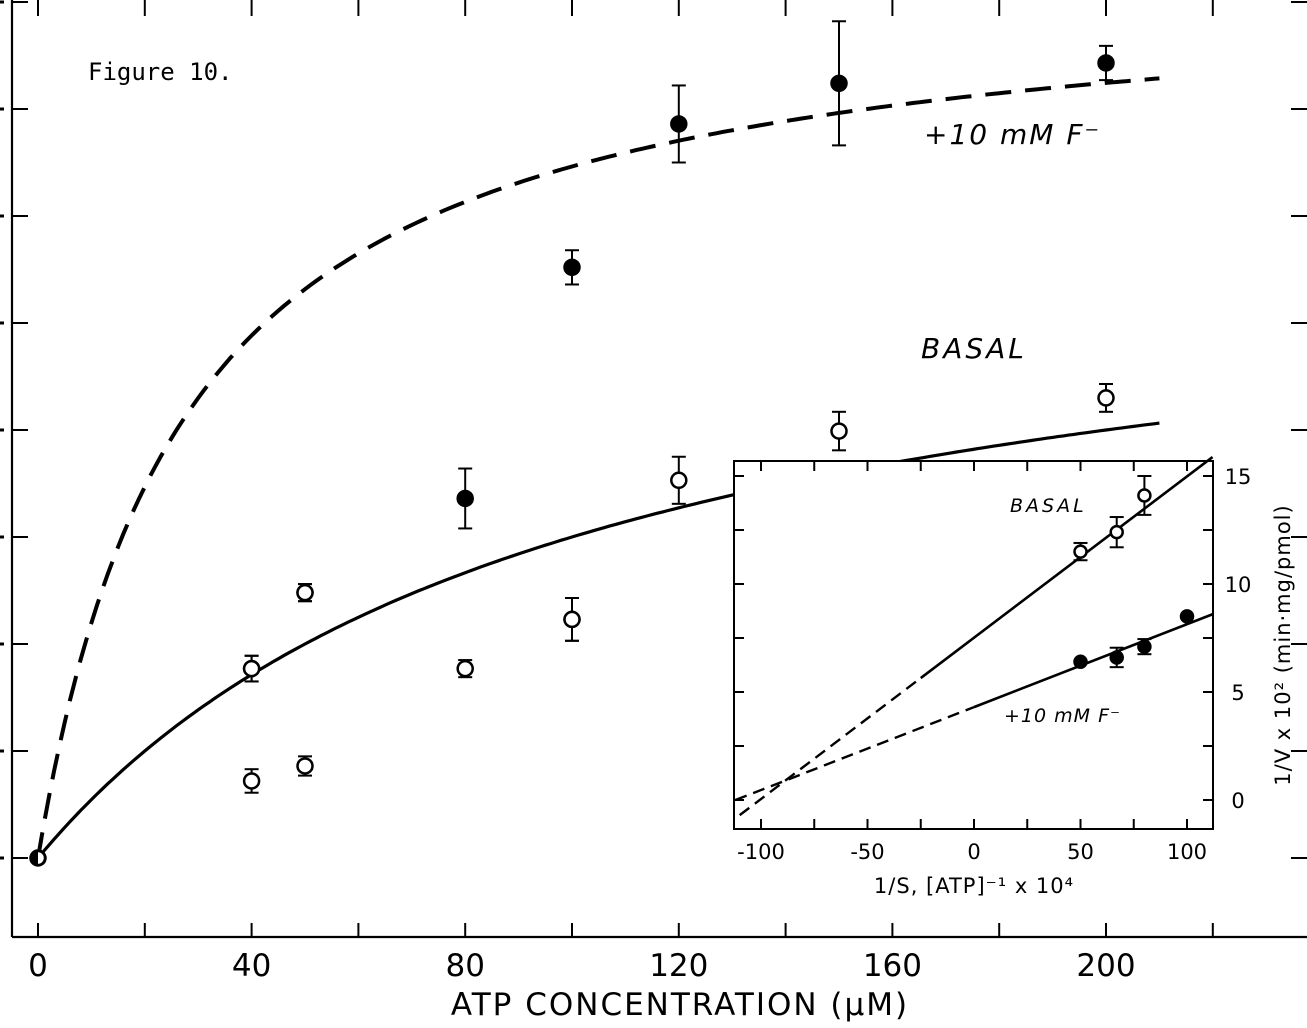  What do you see at coordinates (1283, 644) in the screenshot?
I see `inset-y-axis-label: 1/V x 10² (min·mg/pmol)` at bounding box center [1283, 644].